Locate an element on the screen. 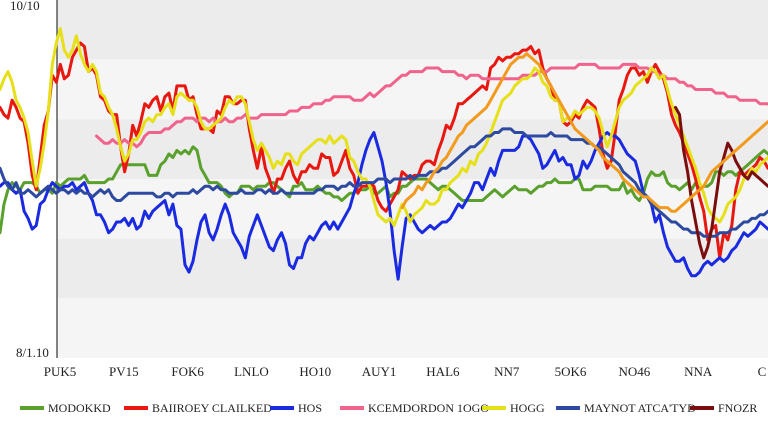 The width and height of the screenshot is (768, 429). legend-label: HOS is located at coordinates (310, 408).